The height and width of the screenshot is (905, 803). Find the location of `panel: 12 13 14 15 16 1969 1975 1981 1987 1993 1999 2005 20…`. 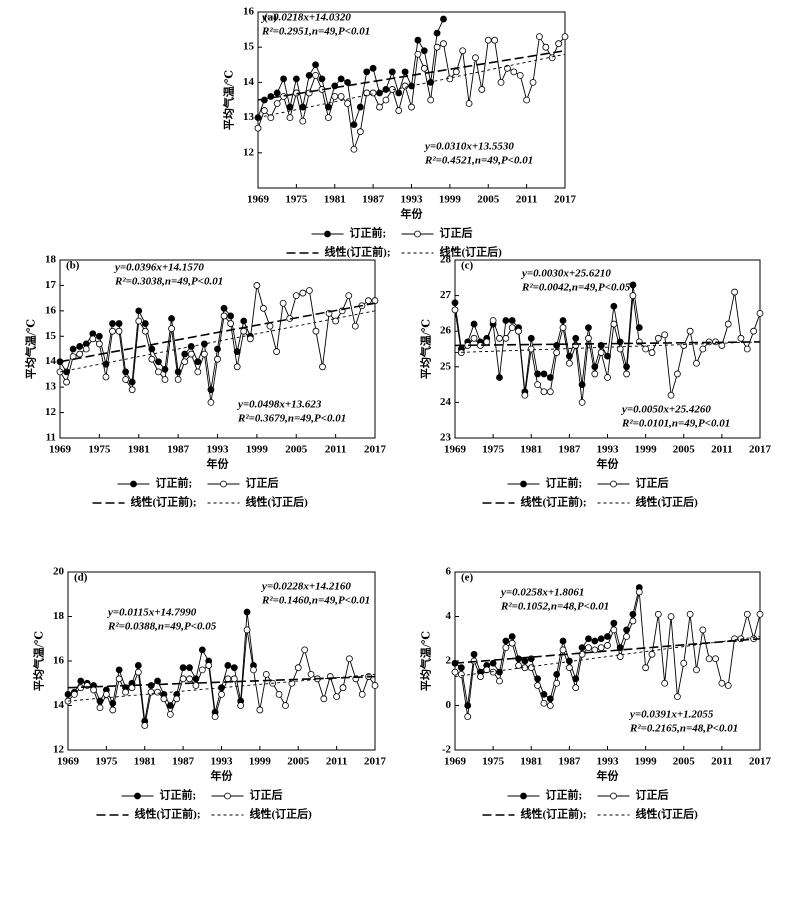

panel: 12 13 14 15 16 1969 1975 1981 1987 1993 1999 2005 20… is located at coordinates (399, 132).